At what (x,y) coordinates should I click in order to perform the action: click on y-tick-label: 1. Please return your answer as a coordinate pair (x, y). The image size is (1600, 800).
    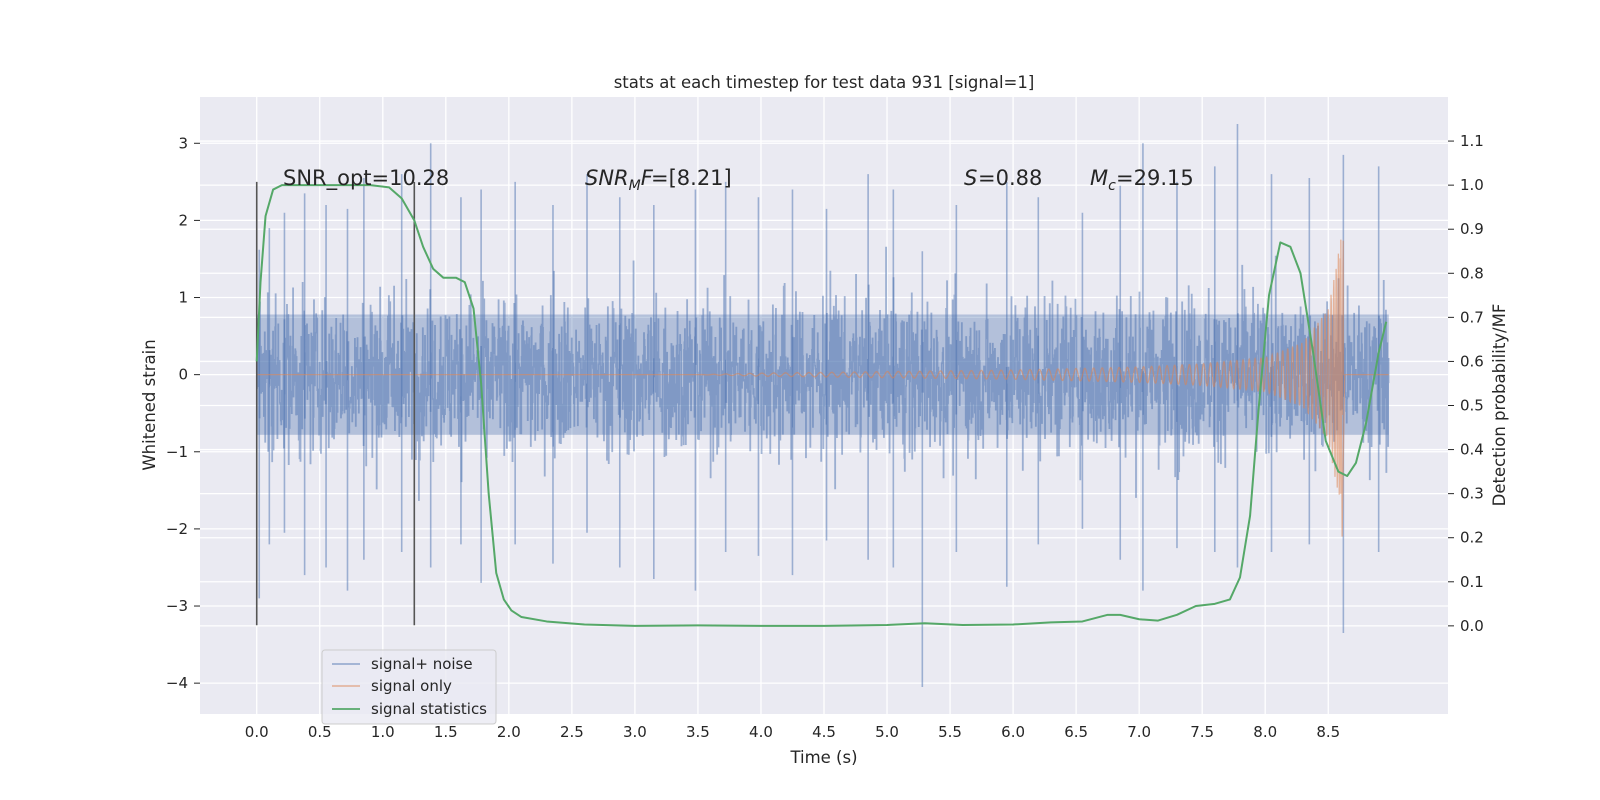
    Looking at the image, I should click on (183, 298).